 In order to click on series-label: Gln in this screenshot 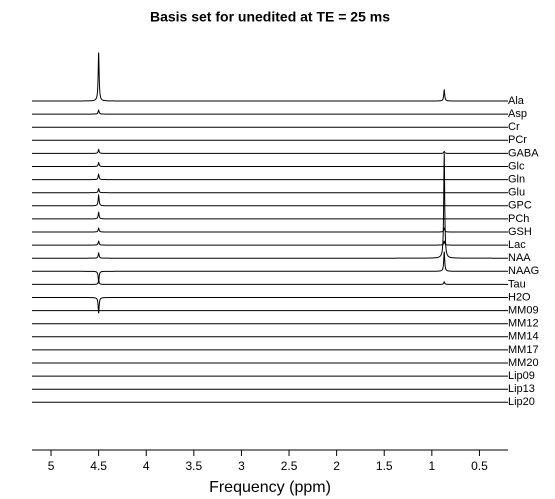, I will do `click(516, 180)`.